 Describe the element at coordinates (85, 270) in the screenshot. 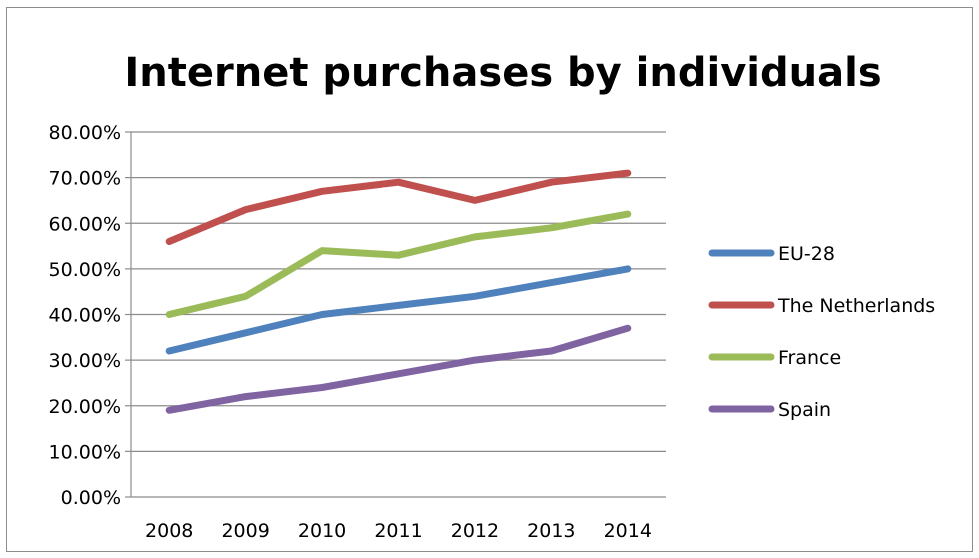

I see `y-tick-label: 50.00%` at that location.